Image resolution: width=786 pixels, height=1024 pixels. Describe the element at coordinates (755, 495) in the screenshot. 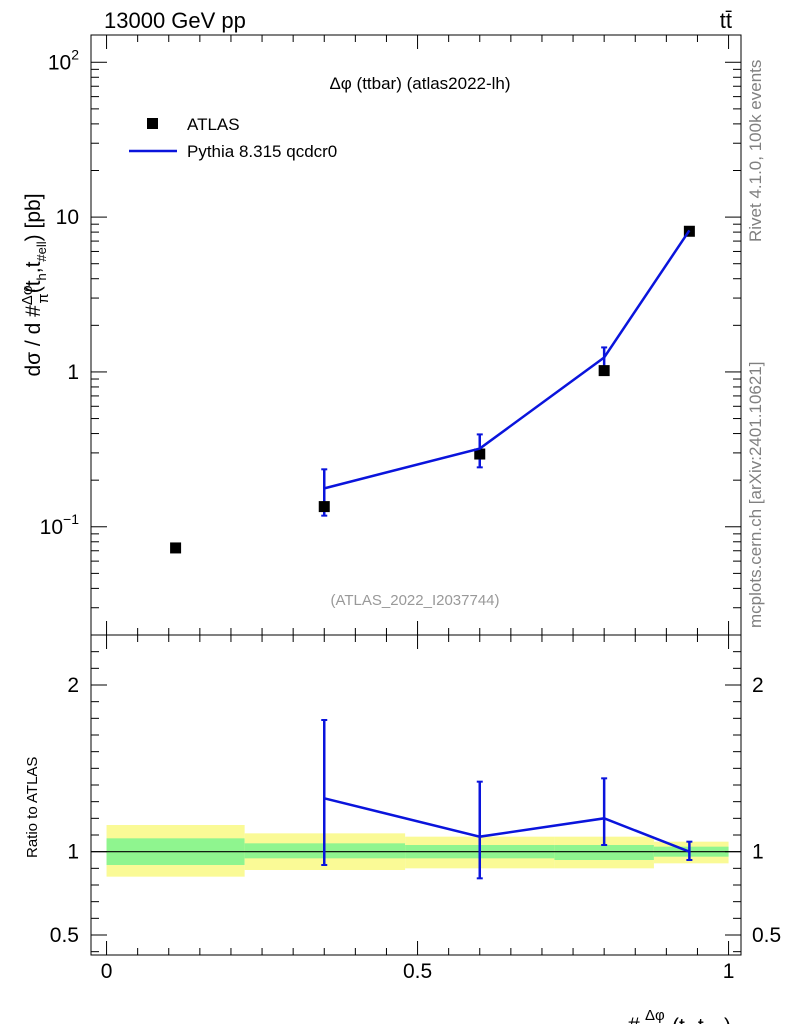

I see `mcplots-site-text: mcplots.cern.ch [arXiv:2401.10621]` at that location.